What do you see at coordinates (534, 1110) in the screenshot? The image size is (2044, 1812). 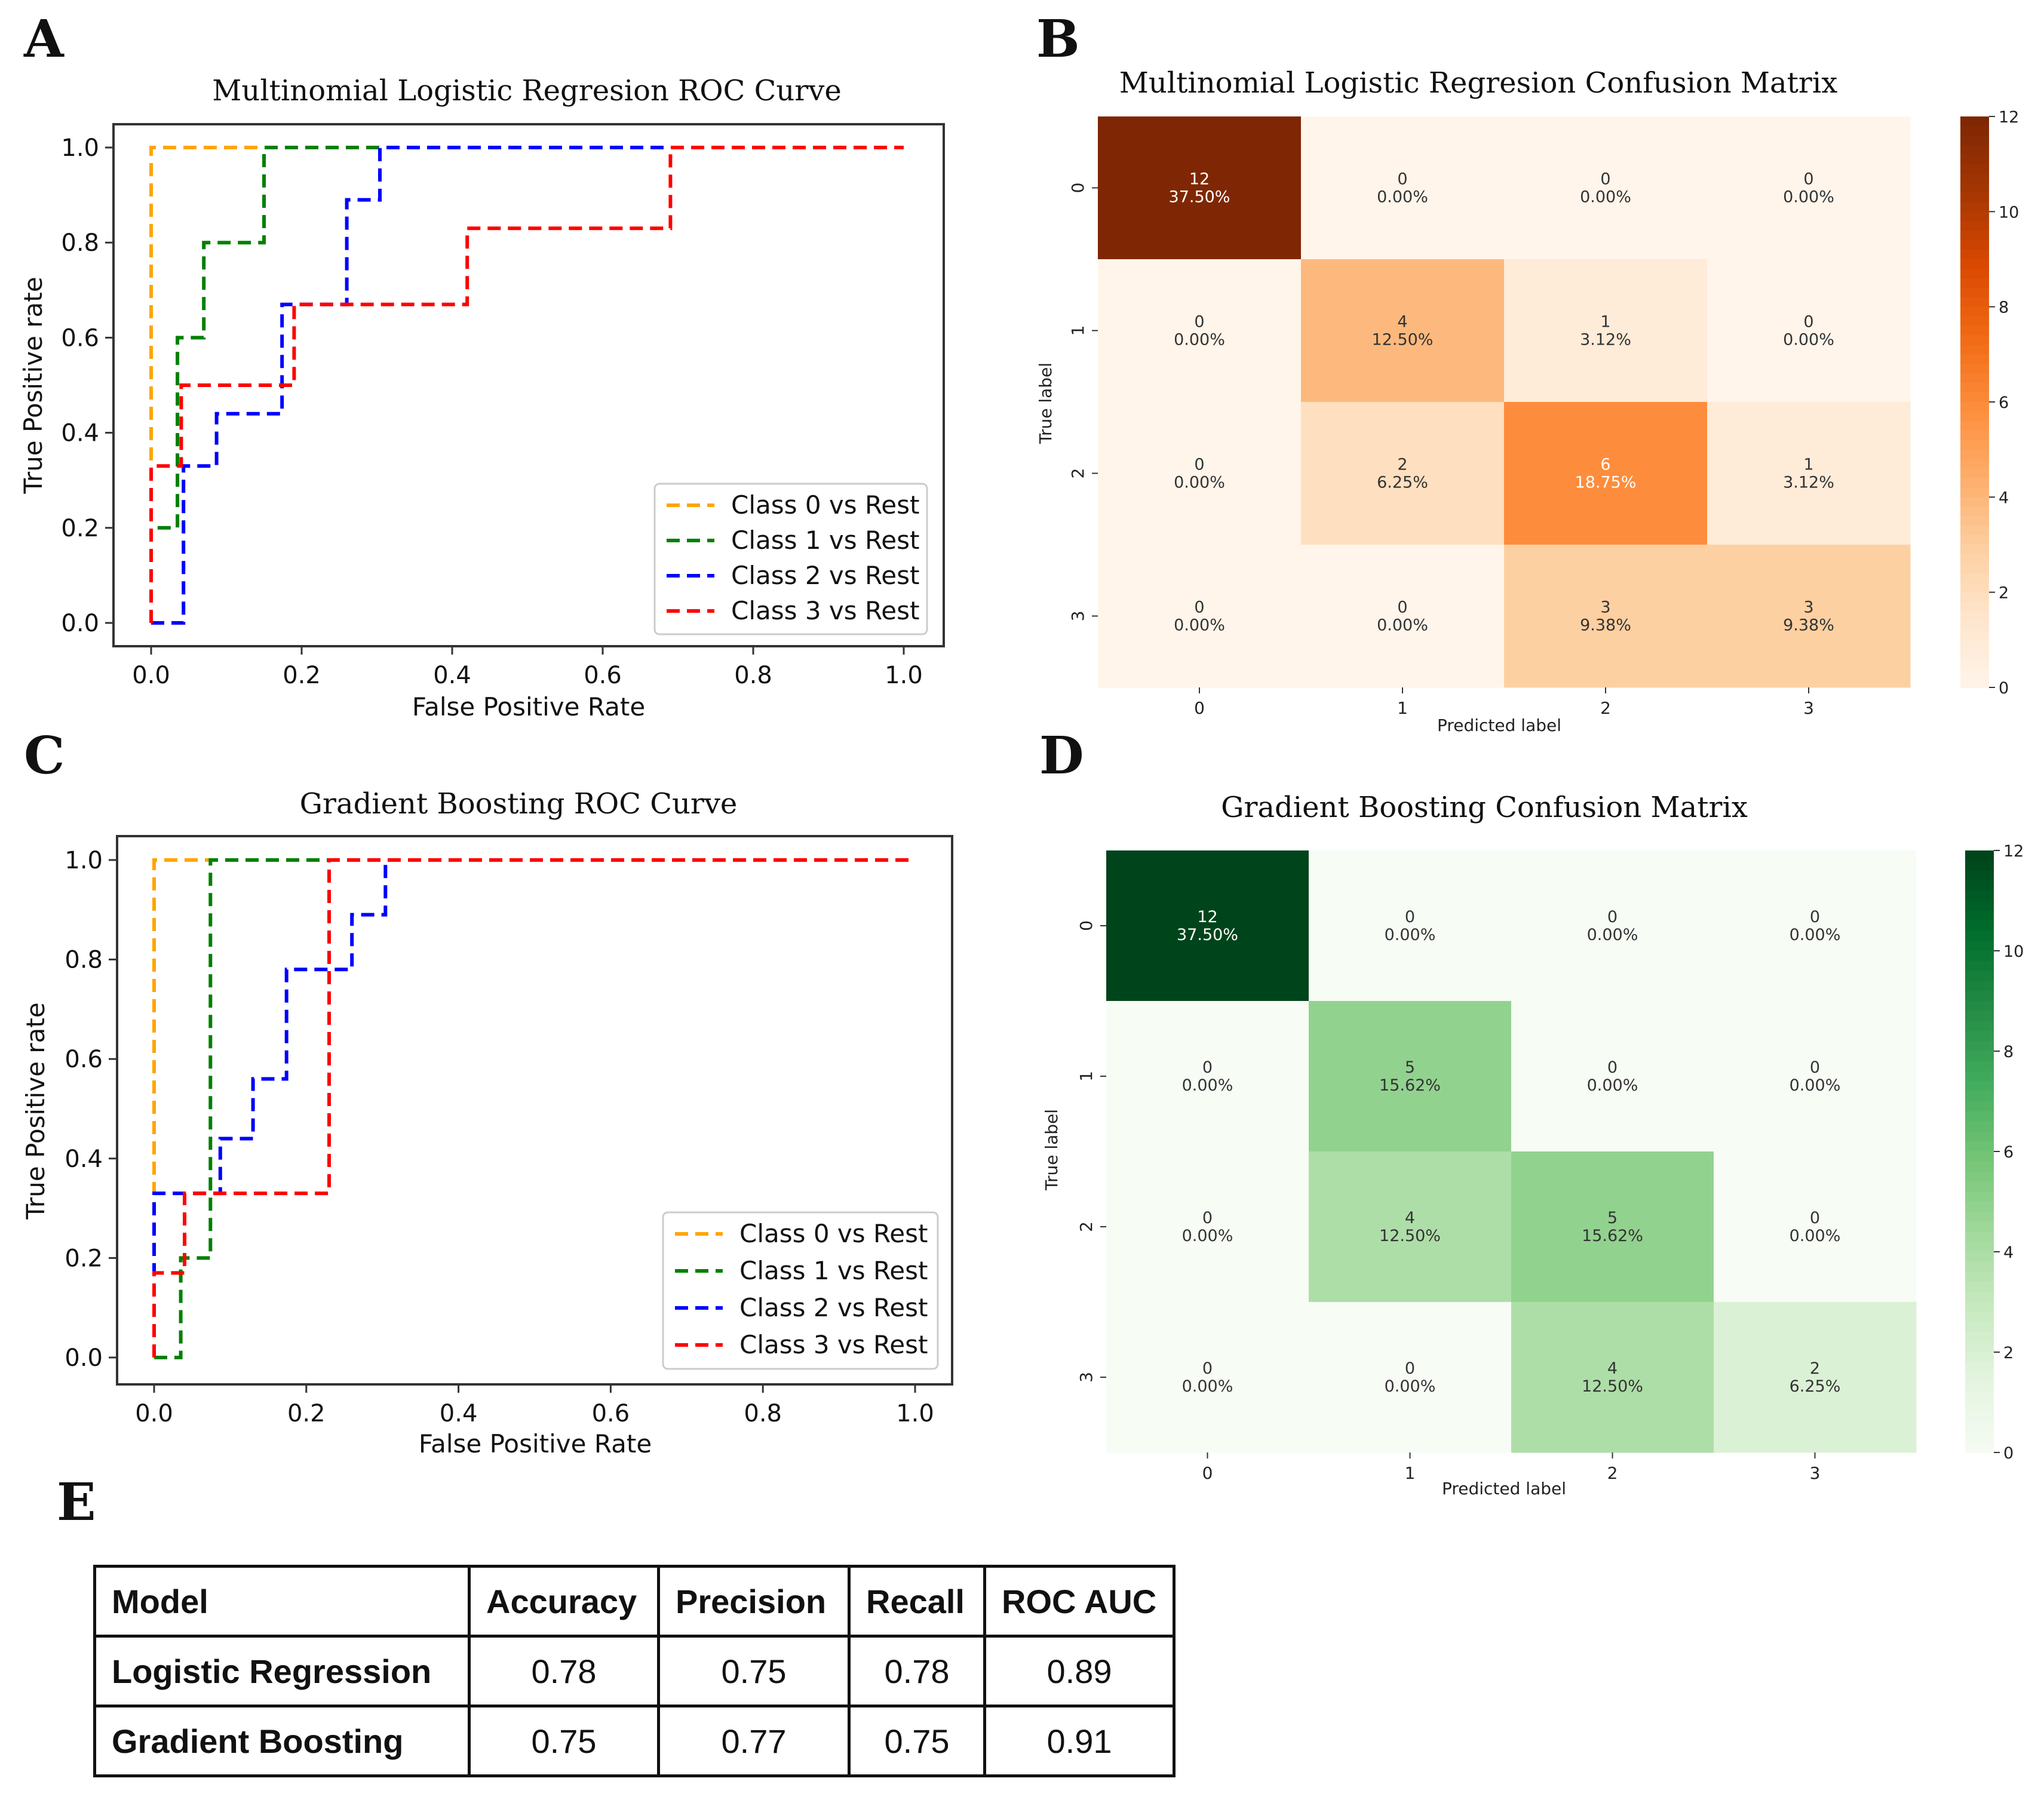 I see `plot-frame` at bounding box center [534, 1110].